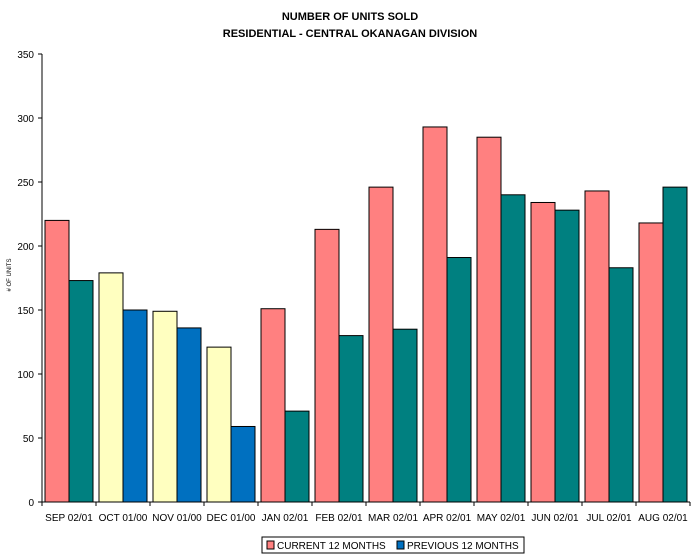  What do you see at coordinates (29, 439) in the screenshot?
I see `y-tick-label: 50` at bounding box center [29, 439].